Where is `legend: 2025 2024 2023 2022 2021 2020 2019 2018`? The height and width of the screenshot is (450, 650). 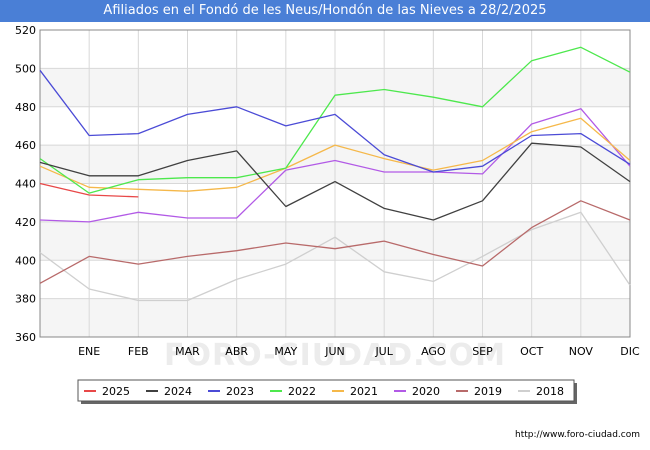
legend: 2025 2024 2023 2022 2021 2020 2019 2018 is located at coordinates (327, 391).